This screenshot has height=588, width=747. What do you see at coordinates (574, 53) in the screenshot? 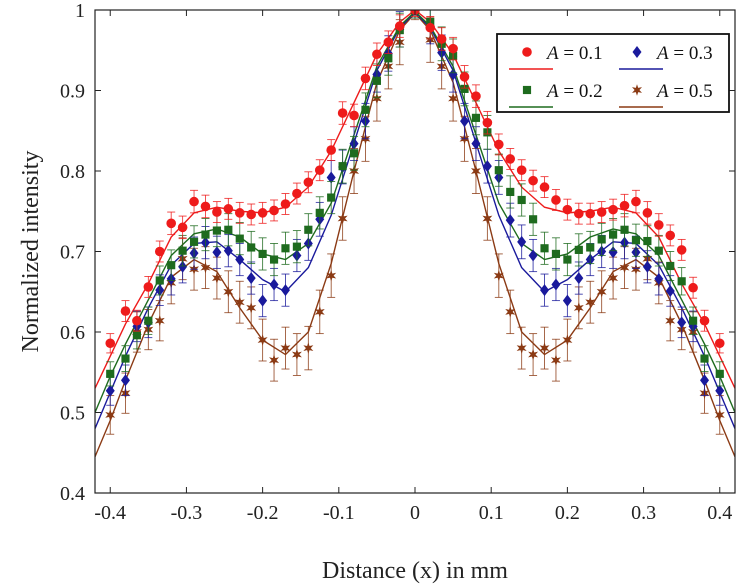
I see `legend-label: A = 0.1` at bounding box center [574, 53].